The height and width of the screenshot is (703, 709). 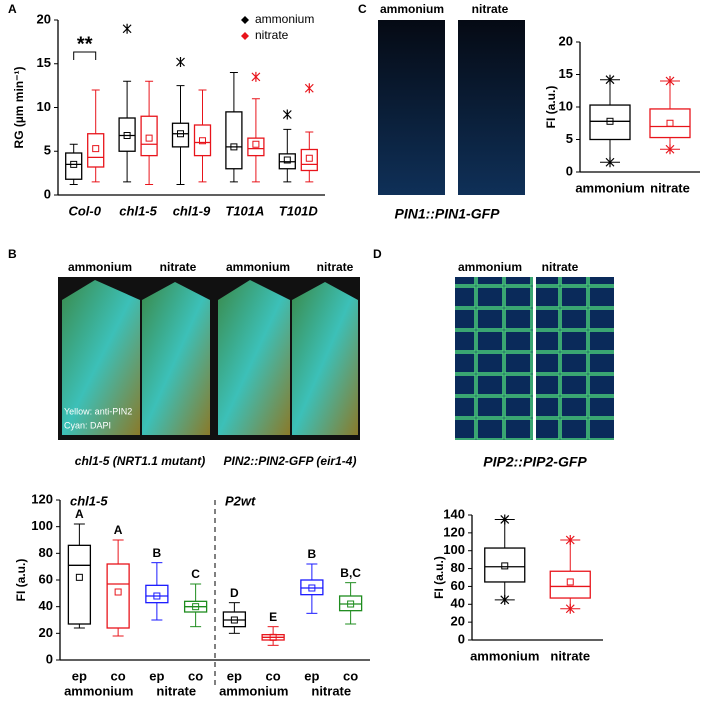 I want to click on section-label: P2wt, so click(x=240, y=500).